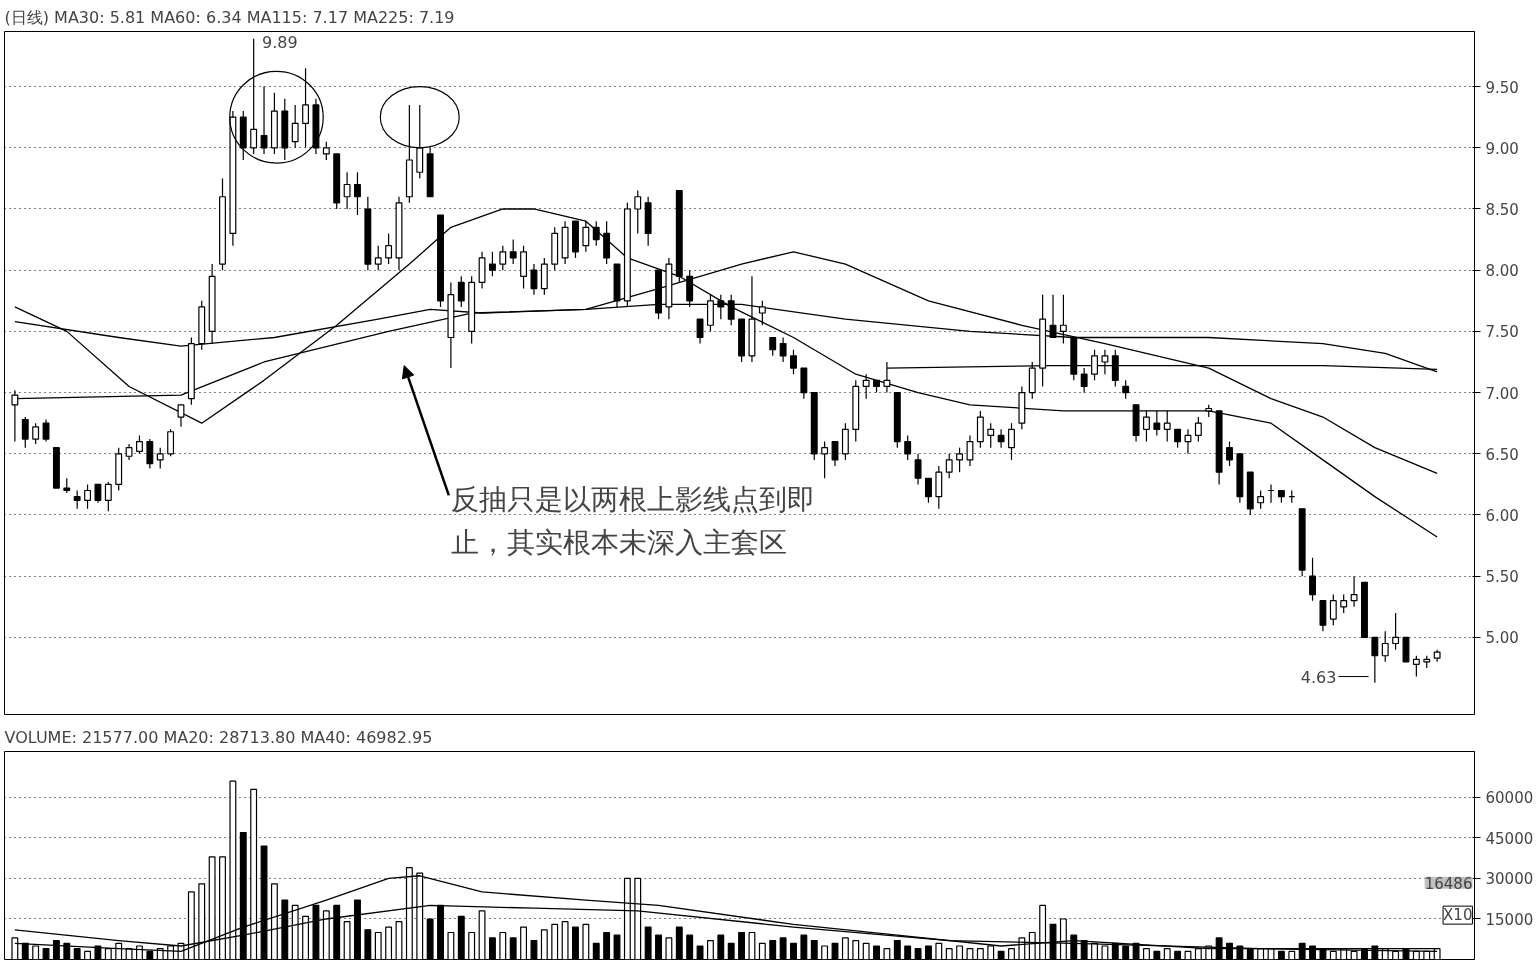 This screenshot has height=971, width=1536. Describe the element at coordinates (1509, 798) in the screenshot. I see `y-tick-label: 60000` at that location.